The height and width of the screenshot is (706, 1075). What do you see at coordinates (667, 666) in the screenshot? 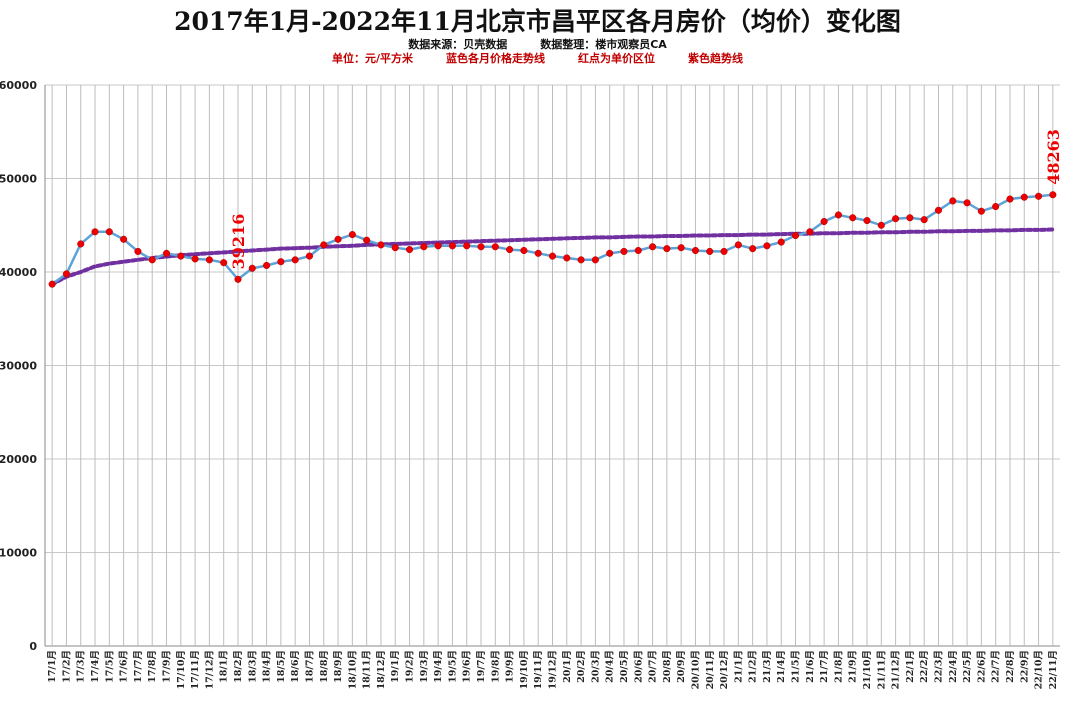
I see `x-tick-label: 20/8月` at bounding box center [667, 666].